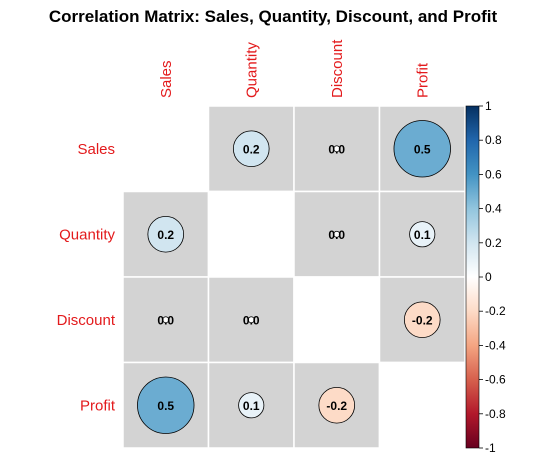 This screenshot has height=459, width=546. Describe the element at coordinates (495, 311) in the screenshot. I see `colorbar-tick-label: -0.2` at that location.